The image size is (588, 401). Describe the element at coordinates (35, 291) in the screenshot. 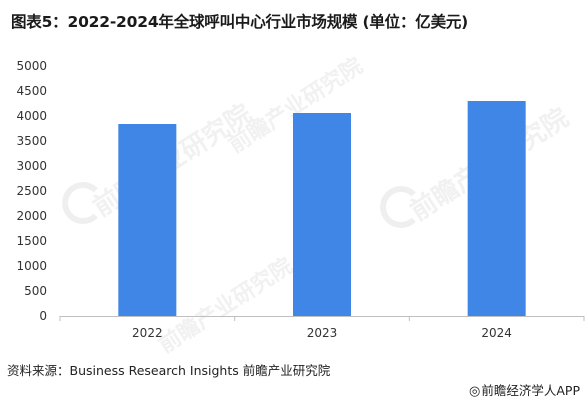

I see `y-tick-label: 500` at that location.